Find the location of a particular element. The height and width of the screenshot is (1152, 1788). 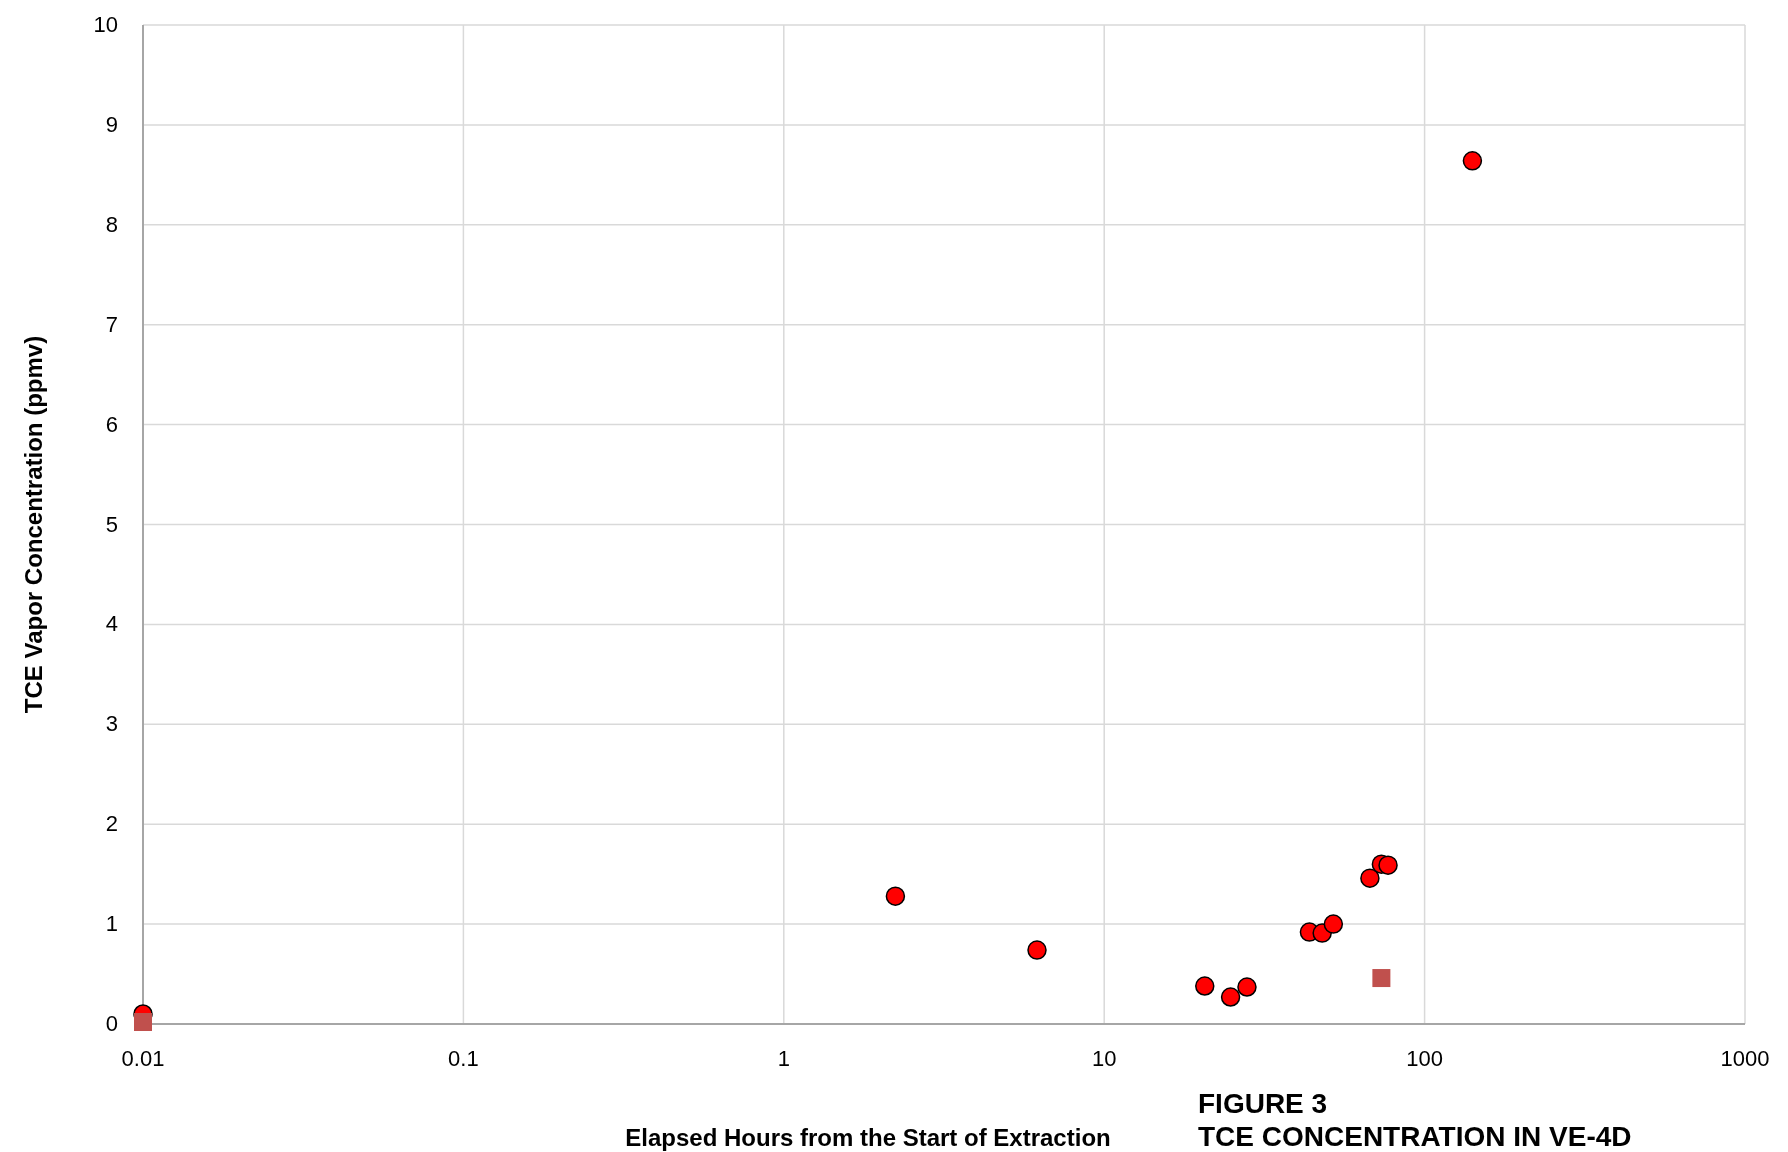

y-tick-label: 8 is located at coordinates (111, 224).